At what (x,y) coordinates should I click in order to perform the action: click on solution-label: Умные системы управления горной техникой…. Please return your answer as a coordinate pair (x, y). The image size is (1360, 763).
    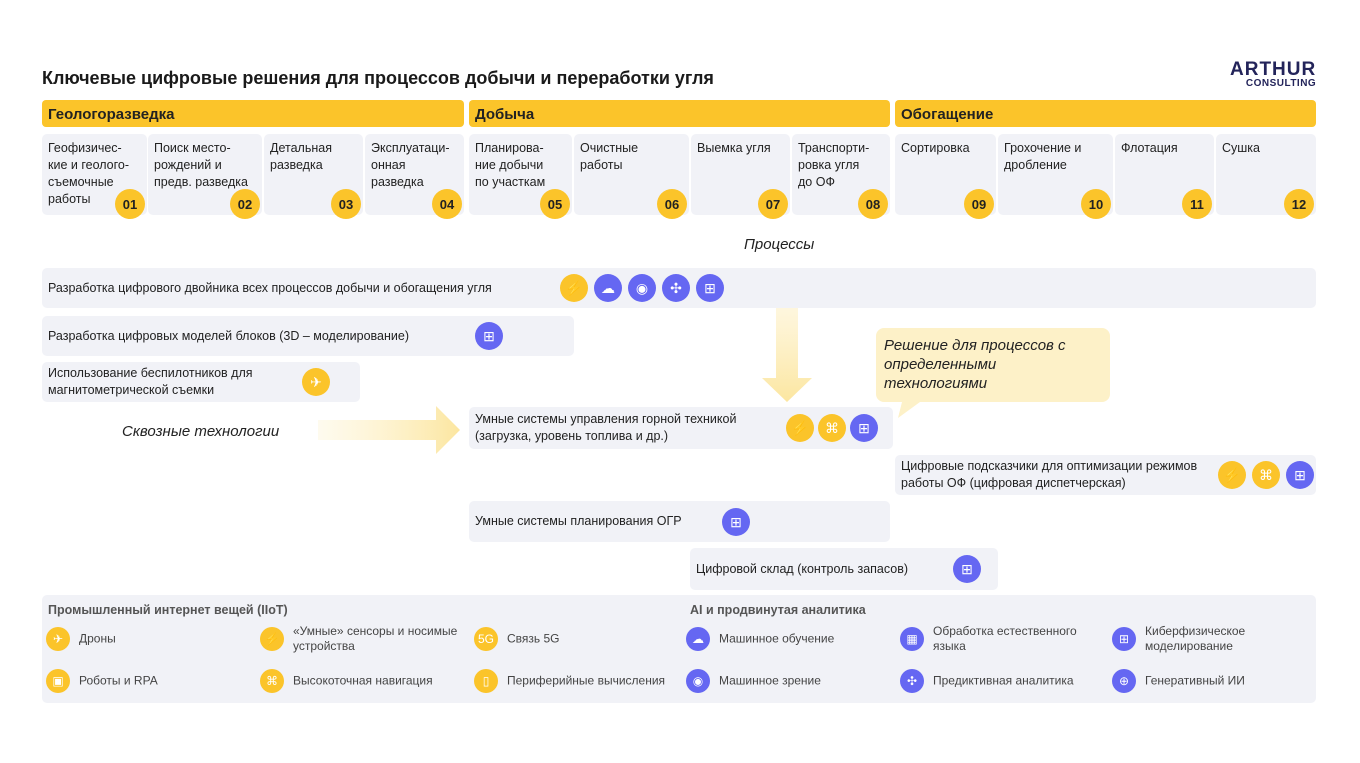
    Looking at the image, I should click on (606, 427).